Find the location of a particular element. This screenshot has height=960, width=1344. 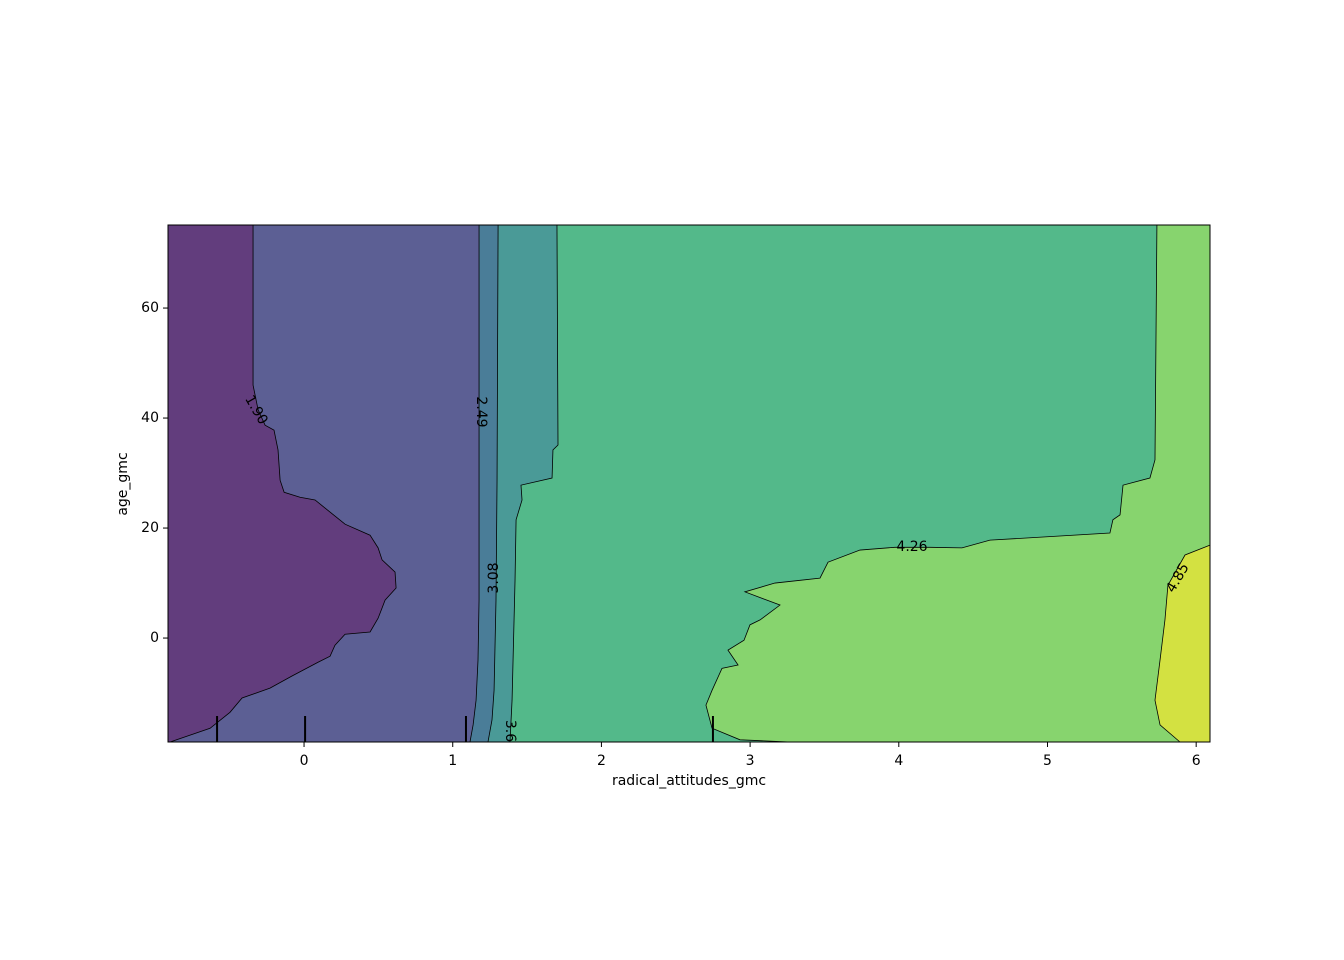

contour-region is located at coordinates (1182, 643).